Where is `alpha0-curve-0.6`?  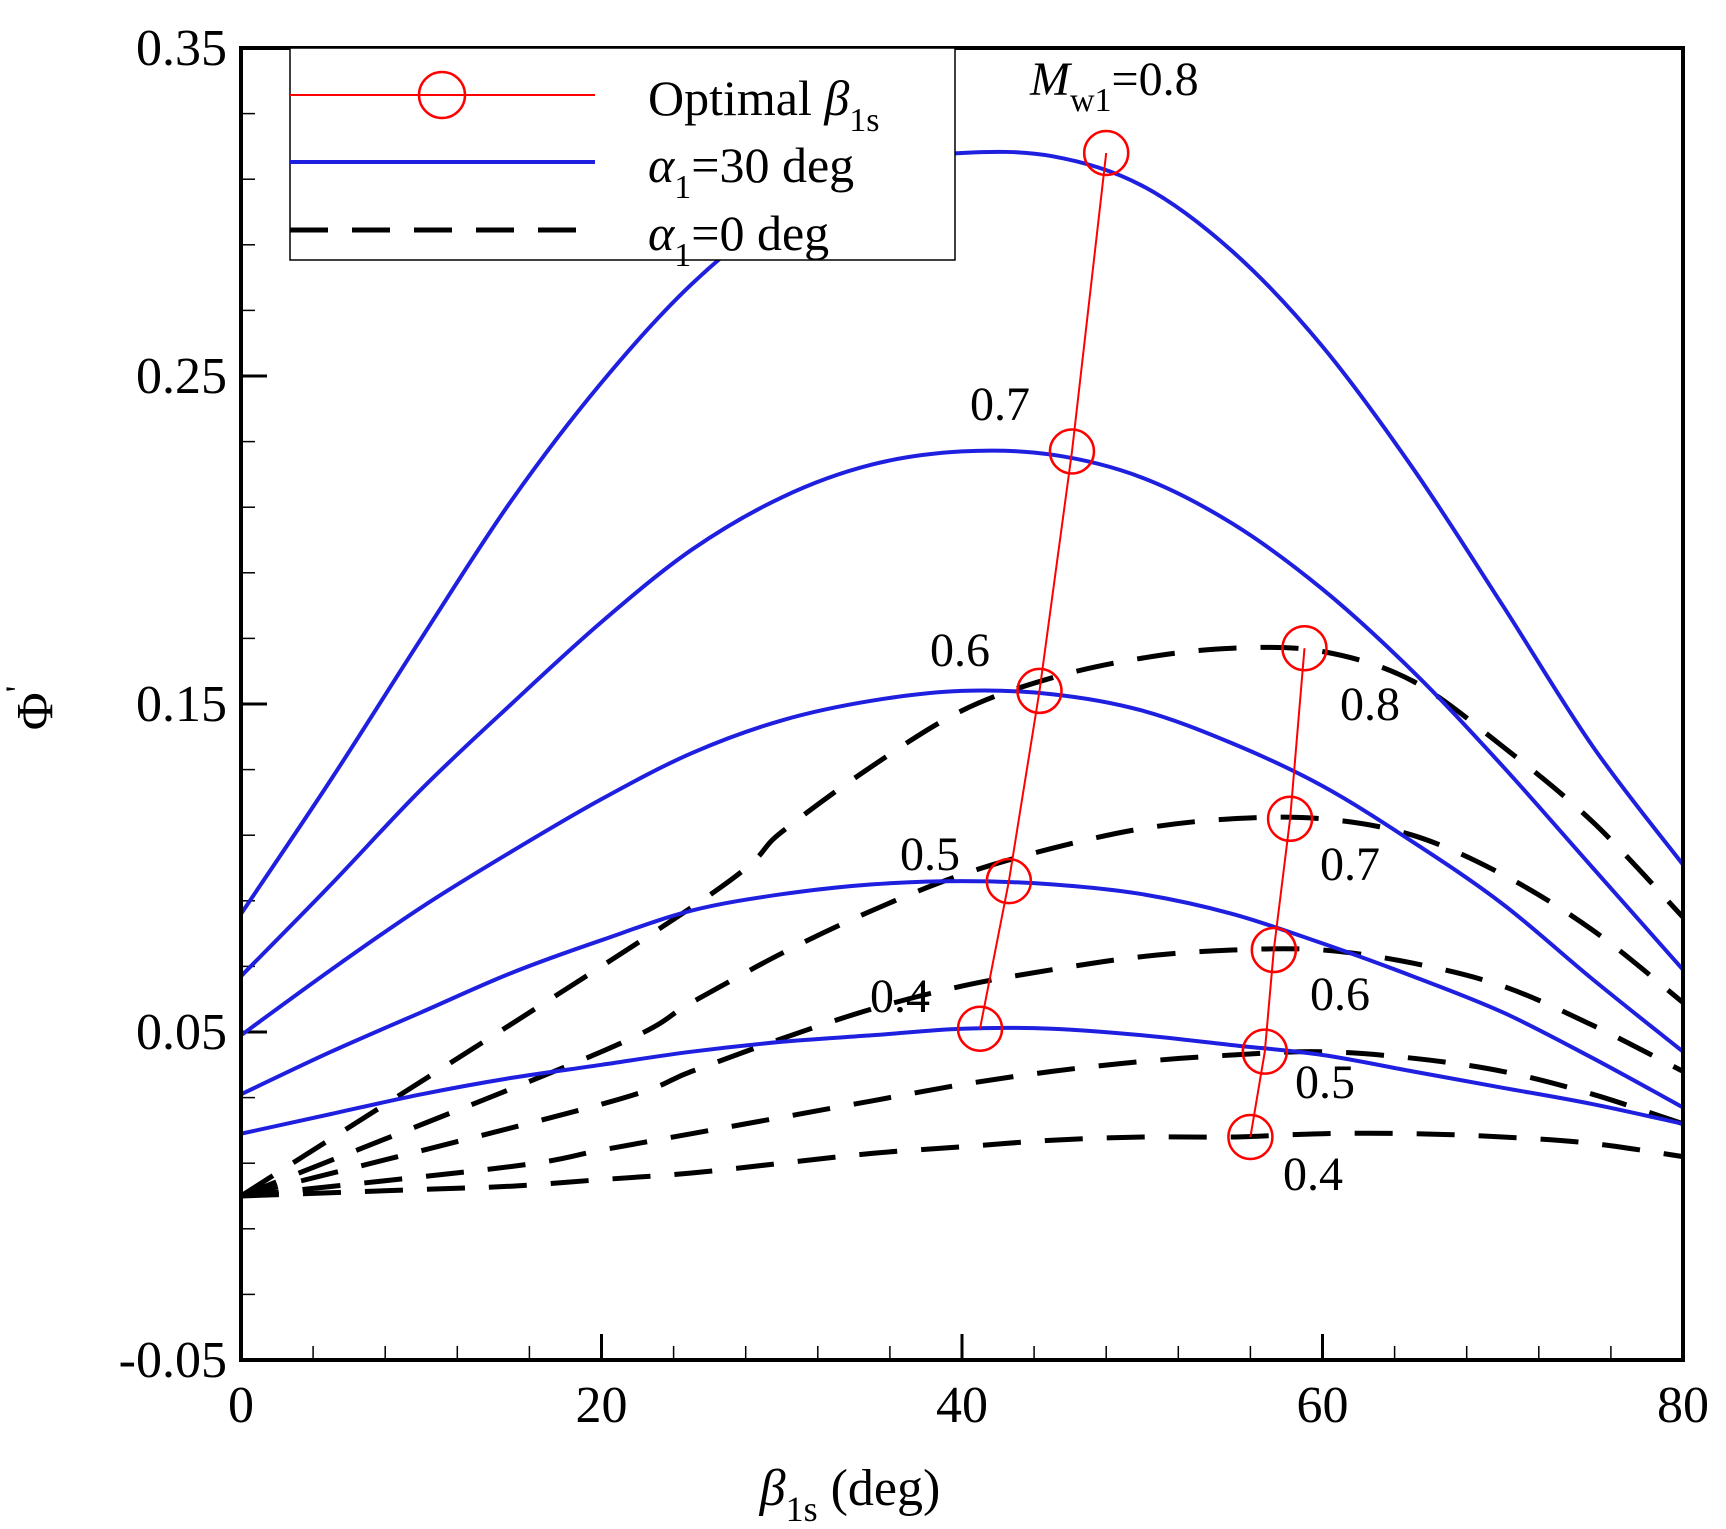 alpha0-curve-0.6 is located at coordinates (962, 1072).